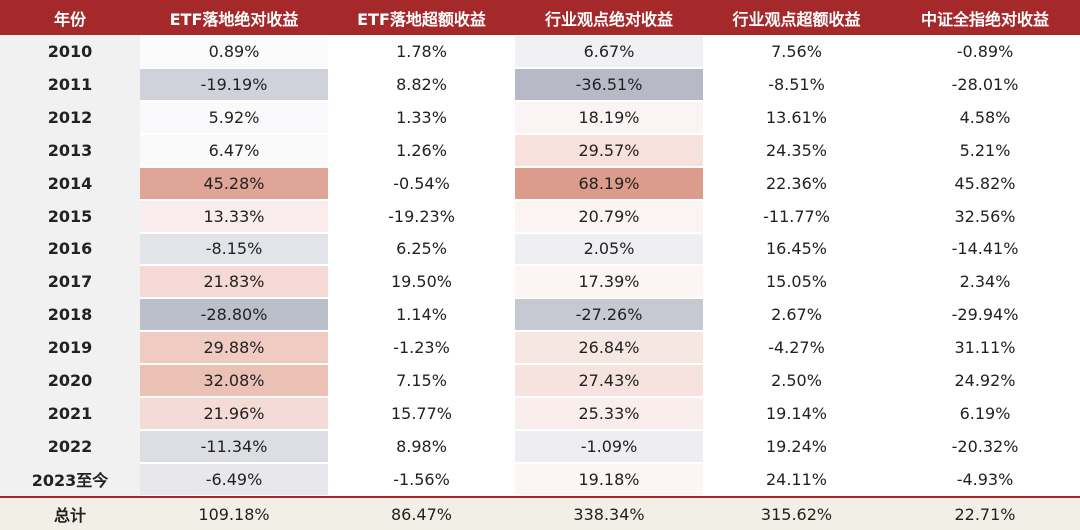 Image resolution: width=1080 pixels, height=530 pixels. What do you see at coordinates (234, 514) in the screenshot?
I see `total-etf-absolute-return: 109.18%` at bounding box center [234, 514].